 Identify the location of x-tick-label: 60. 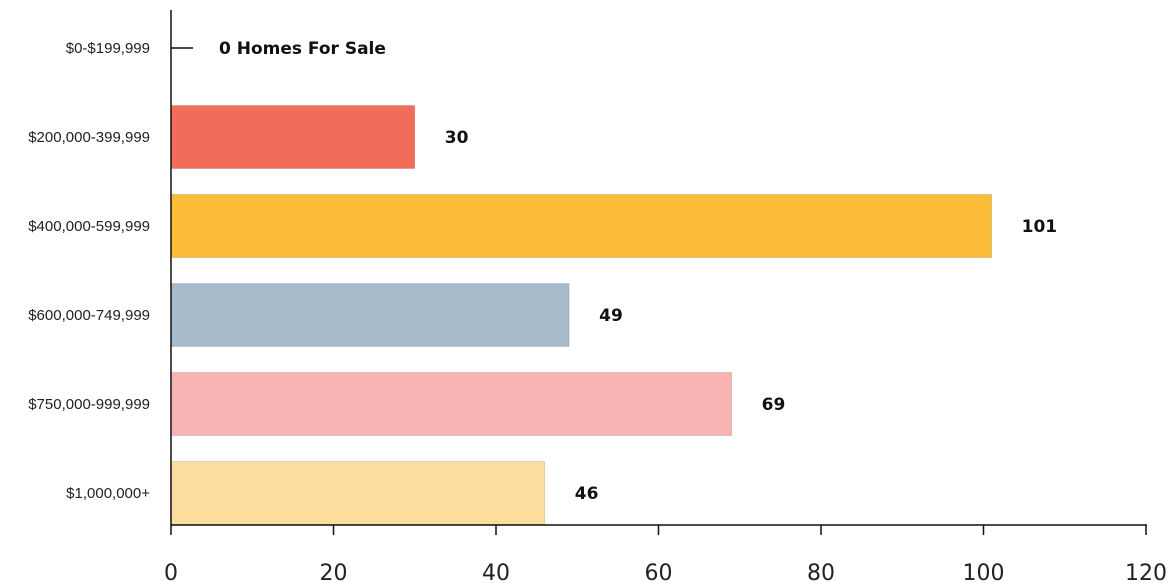
(659, 572).